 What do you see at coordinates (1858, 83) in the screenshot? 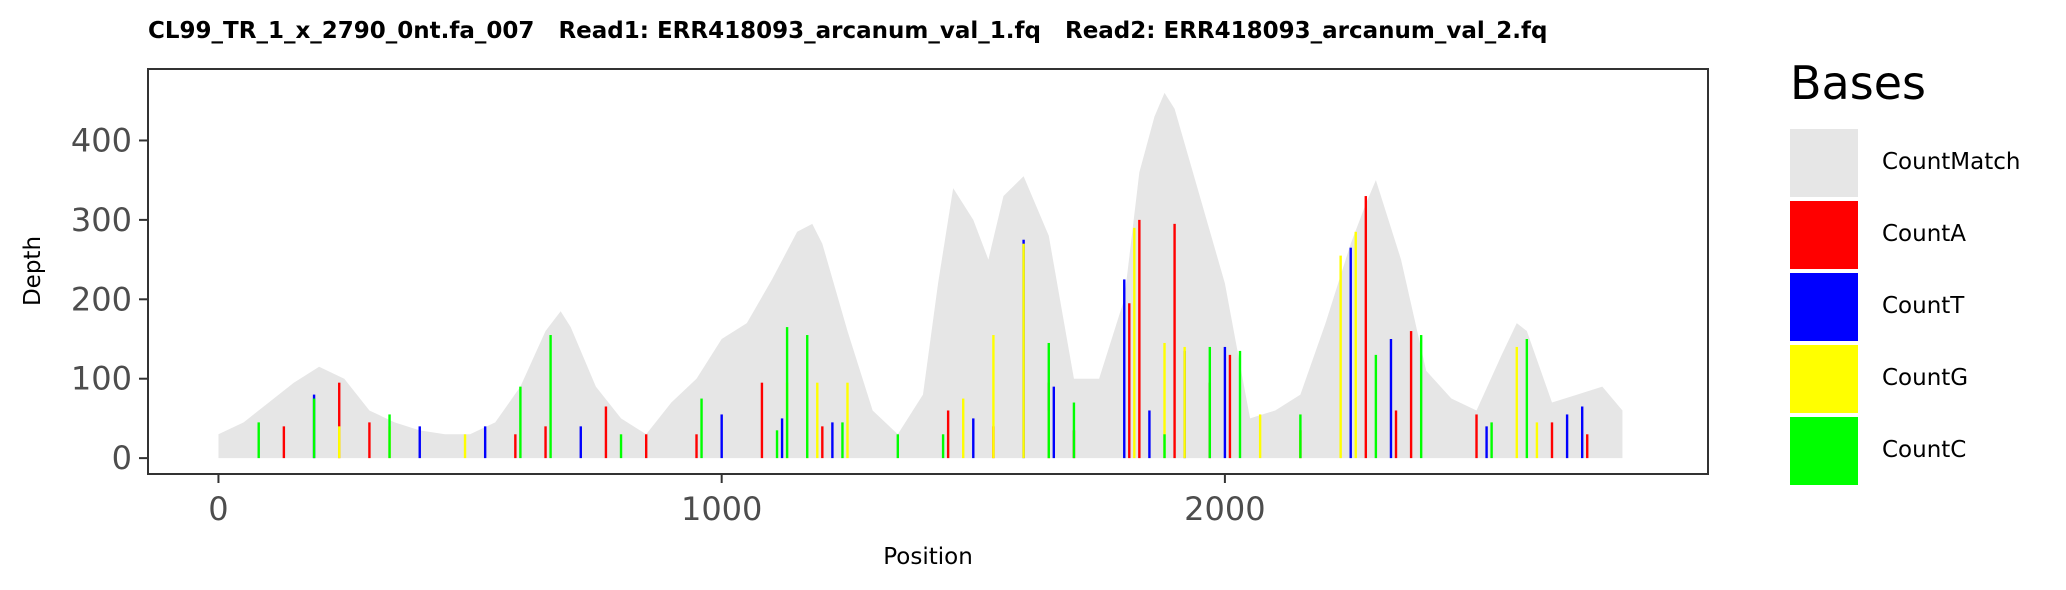
I see `legend-title: Bases` at bounding box center [1858, 83].